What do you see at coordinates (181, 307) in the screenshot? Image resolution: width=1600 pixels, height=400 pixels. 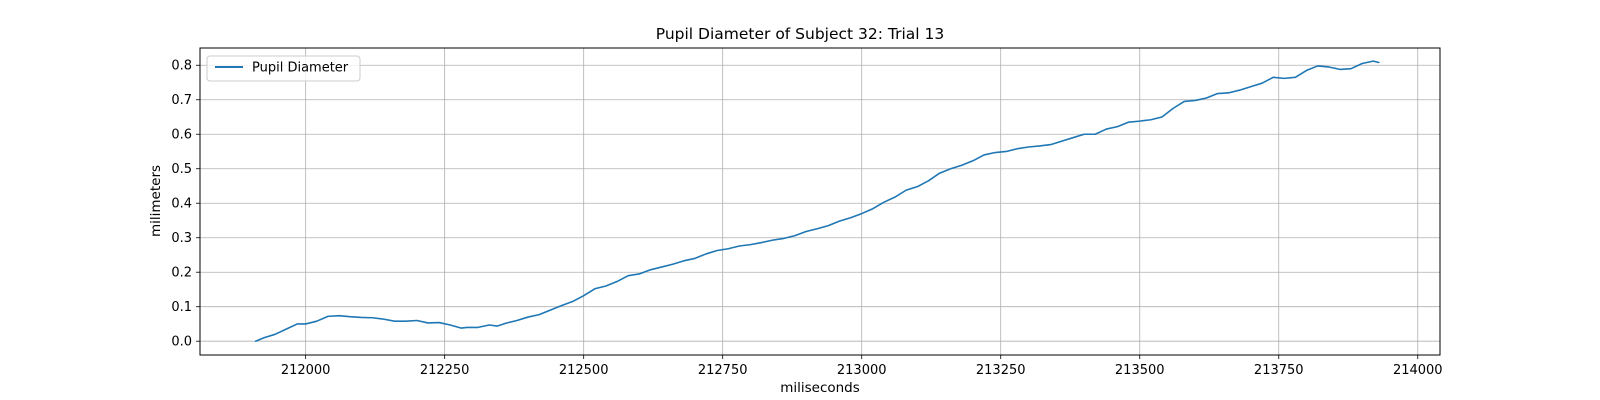 I see `y-tick-label: 0.1` at bounding box center [181, 307].